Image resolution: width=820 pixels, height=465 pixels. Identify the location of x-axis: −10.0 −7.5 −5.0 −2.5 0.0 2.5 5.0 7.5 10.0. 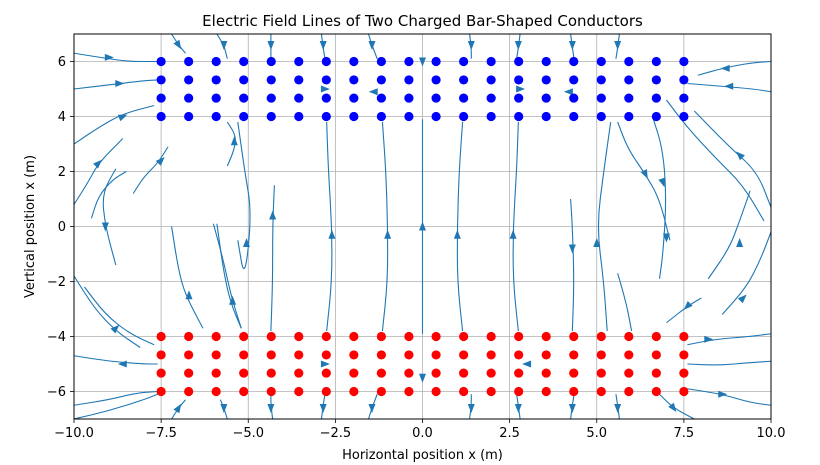
(419, 430).